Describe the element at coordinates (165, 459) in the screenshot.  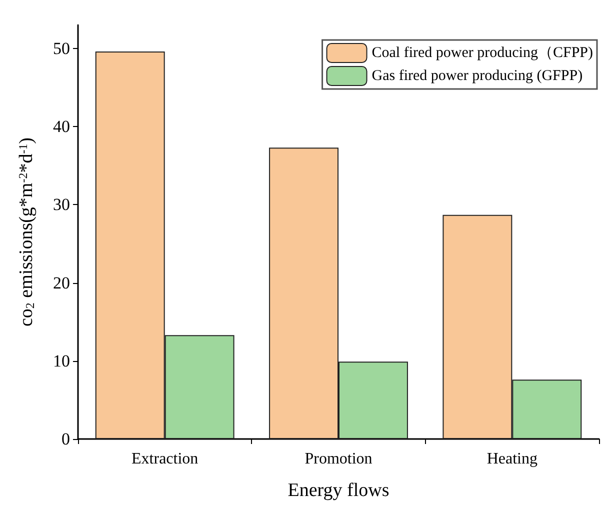
I see `x-tick-label: Extraction` at that location.